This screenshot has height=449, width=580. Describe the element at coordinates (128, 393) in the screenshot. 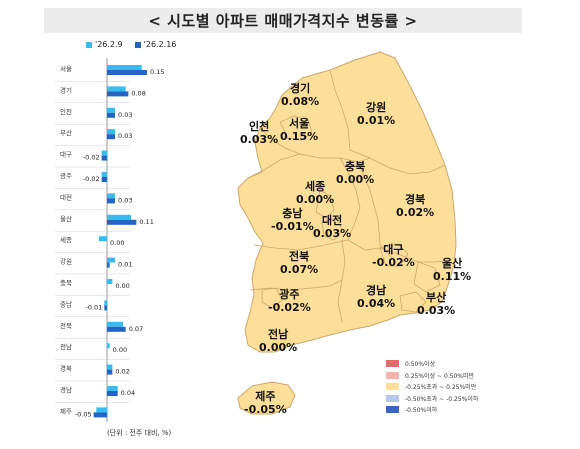

I see `data-label: 0.04` at that location.